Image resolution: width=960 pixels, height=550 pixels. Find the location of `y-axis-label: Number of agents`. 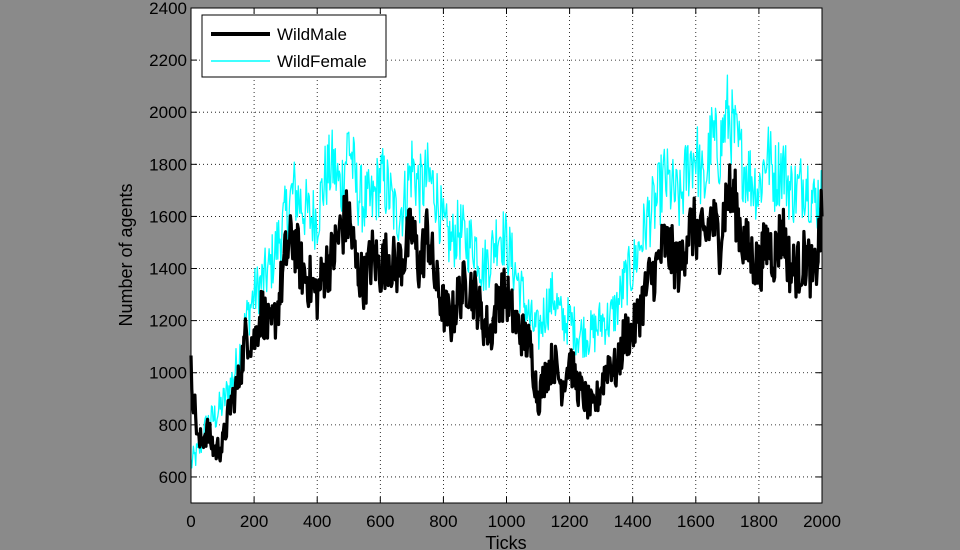

y-axis-label: Number of agents is located at coordinates (126, 254).